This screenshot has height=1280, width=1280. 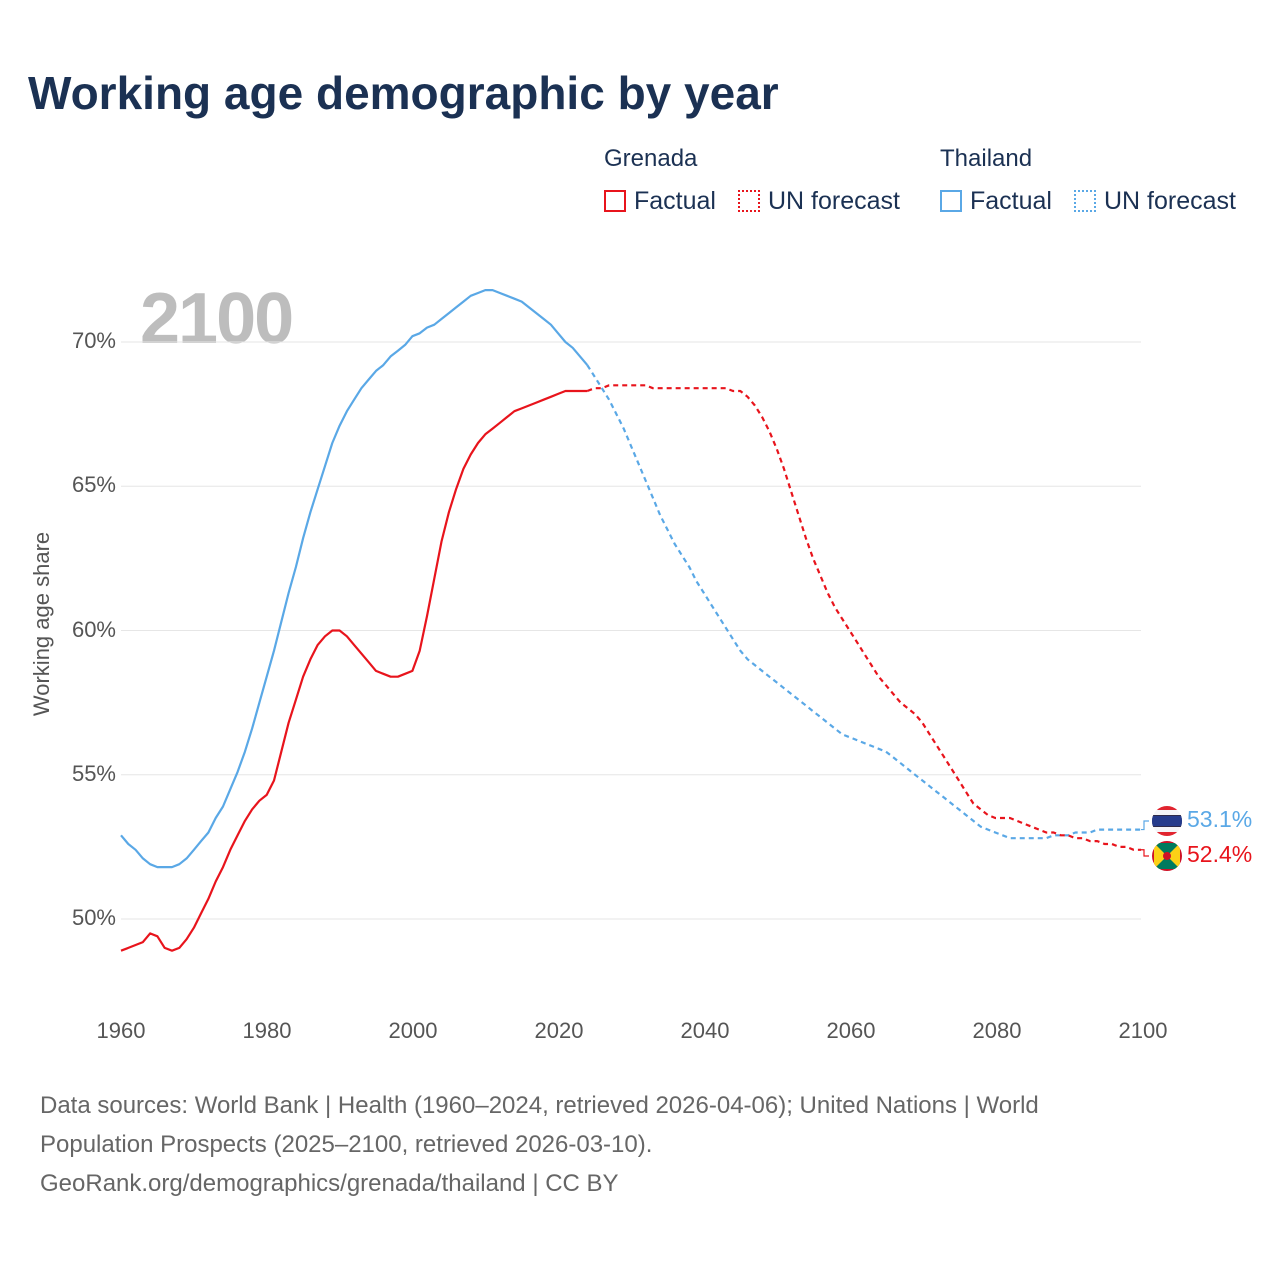 What do you see at coordinates (267, 1030) in the screenshot?
I see `x-tick-label: 1980` at bounding box center [267, 1030].